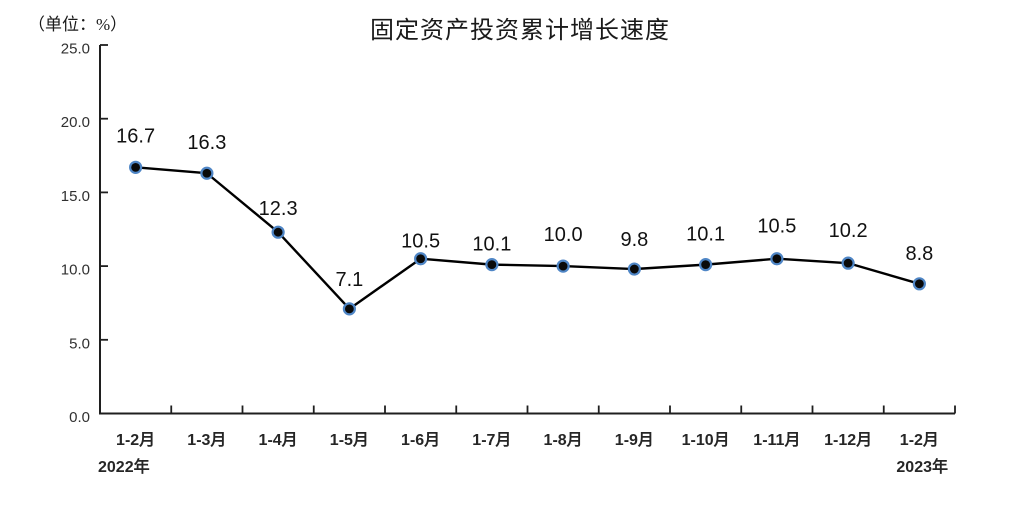  Describe the element at coordinates (520, 31) in the screenshot. I see `chart-title: 固定资产投资累计增长速度` at that location.